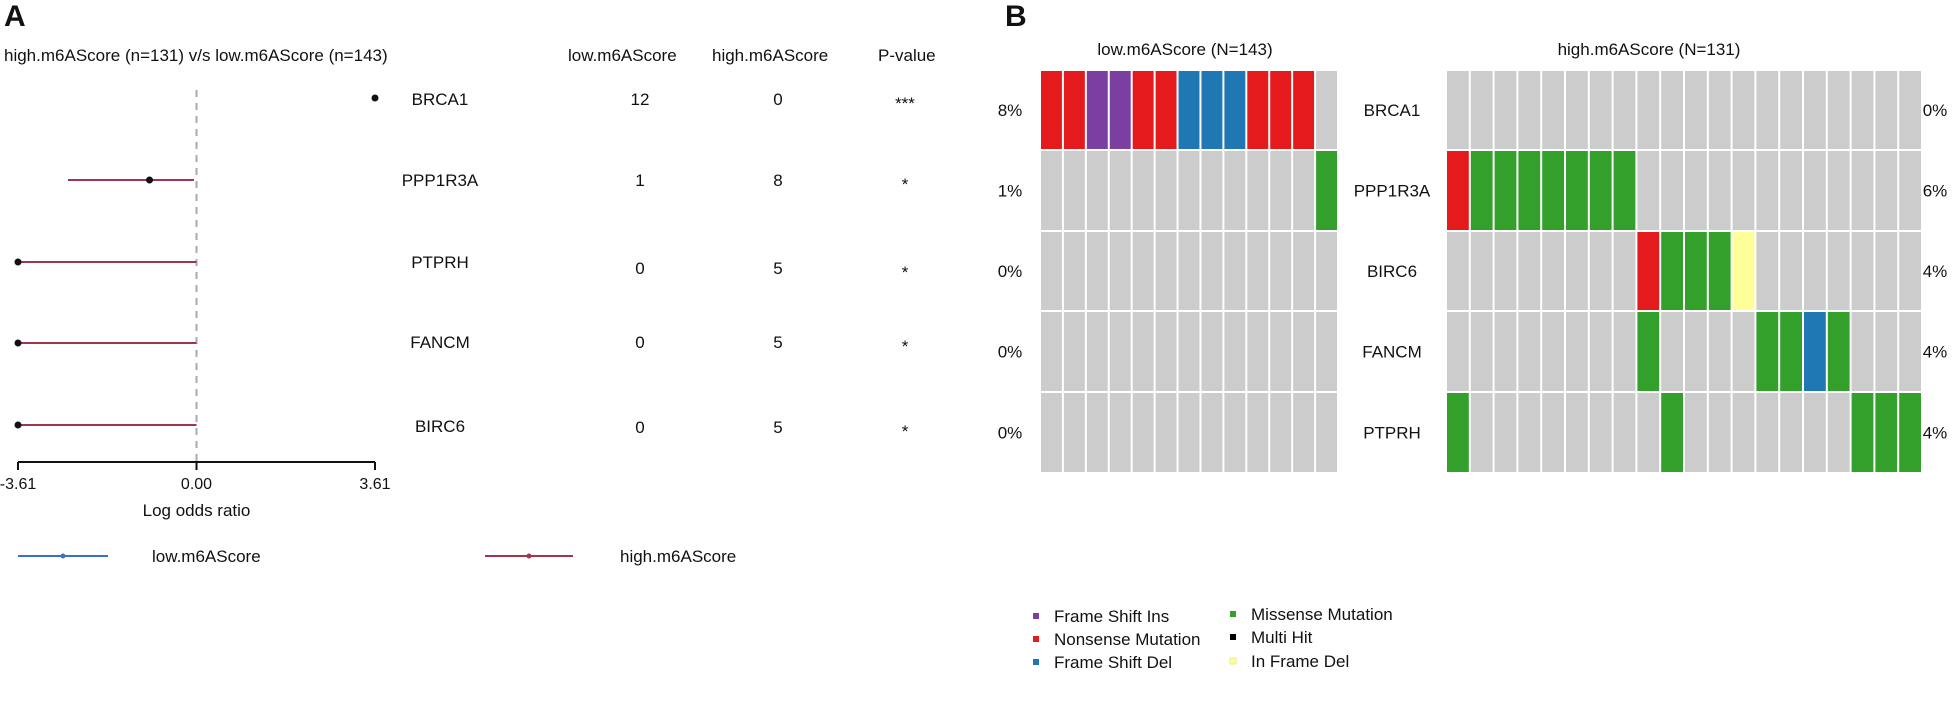  I want to click on estimate-point-ppp1r3a, so click(150, 180).